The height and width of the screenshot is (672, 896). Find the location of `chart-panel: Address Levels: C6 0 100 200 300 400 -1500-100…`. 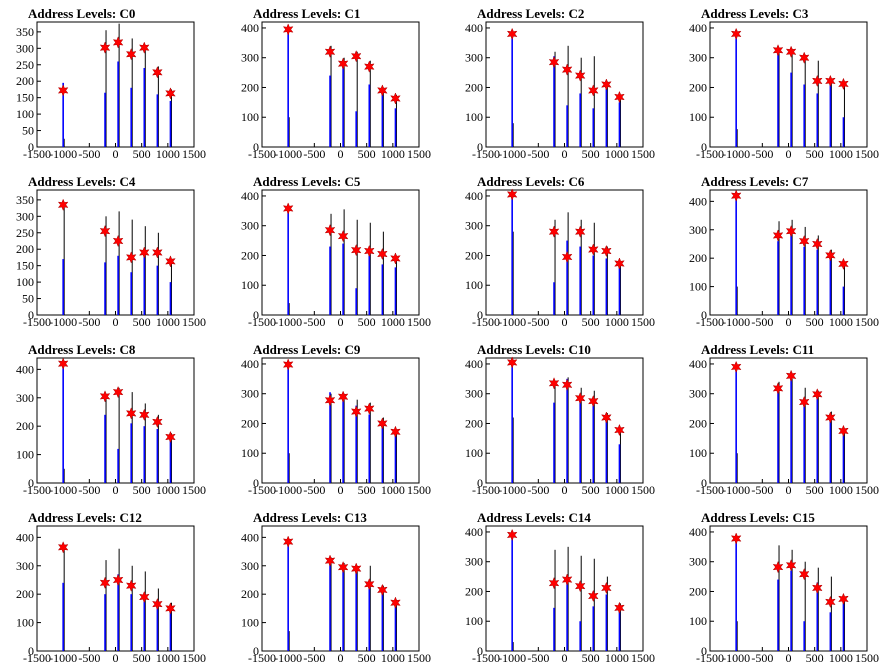

chart-panel: Address Levels: C6 0 100 200 300 400 -1500-100… is located at coordinates (560, 251).